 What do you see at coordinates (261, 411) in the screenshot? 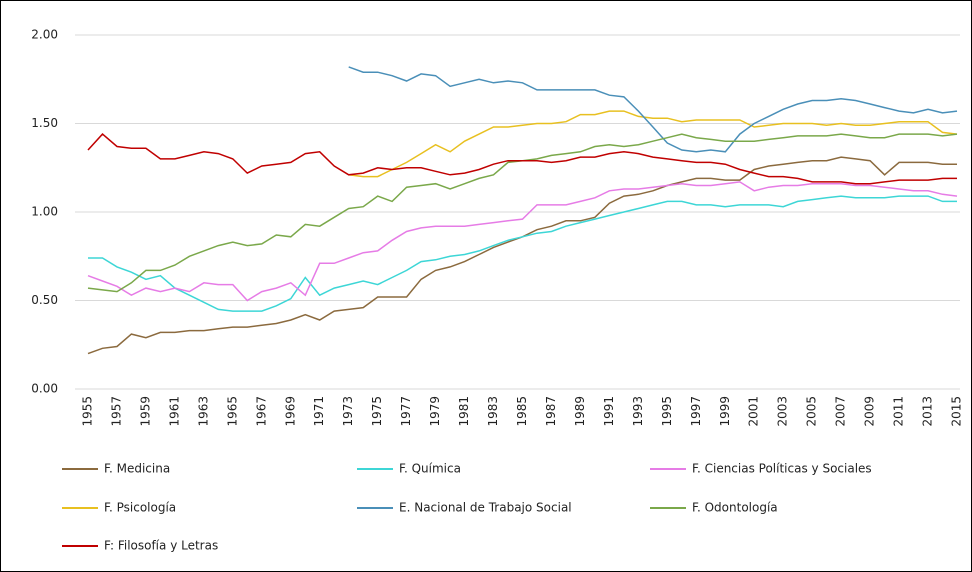
I see `x-tick-label: 1967` at bounding box center [261, 411].